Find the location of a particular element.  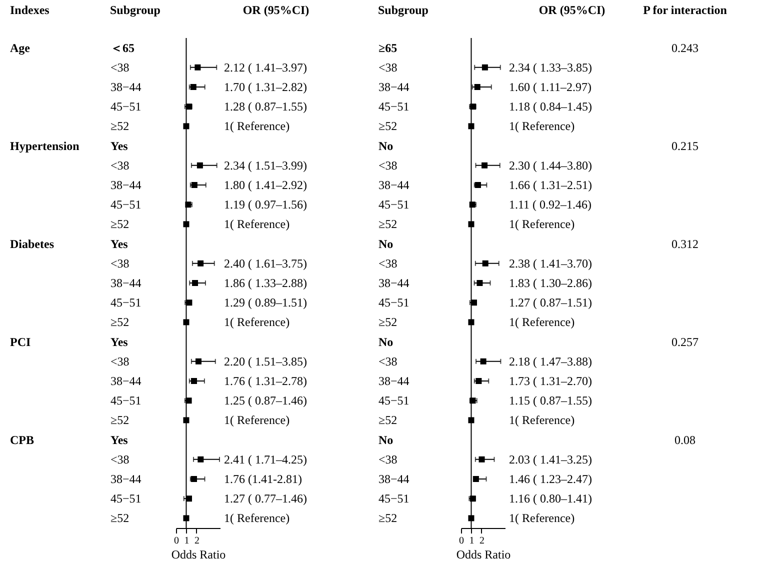

text: 0.215 is located at coordinates (685, 145).